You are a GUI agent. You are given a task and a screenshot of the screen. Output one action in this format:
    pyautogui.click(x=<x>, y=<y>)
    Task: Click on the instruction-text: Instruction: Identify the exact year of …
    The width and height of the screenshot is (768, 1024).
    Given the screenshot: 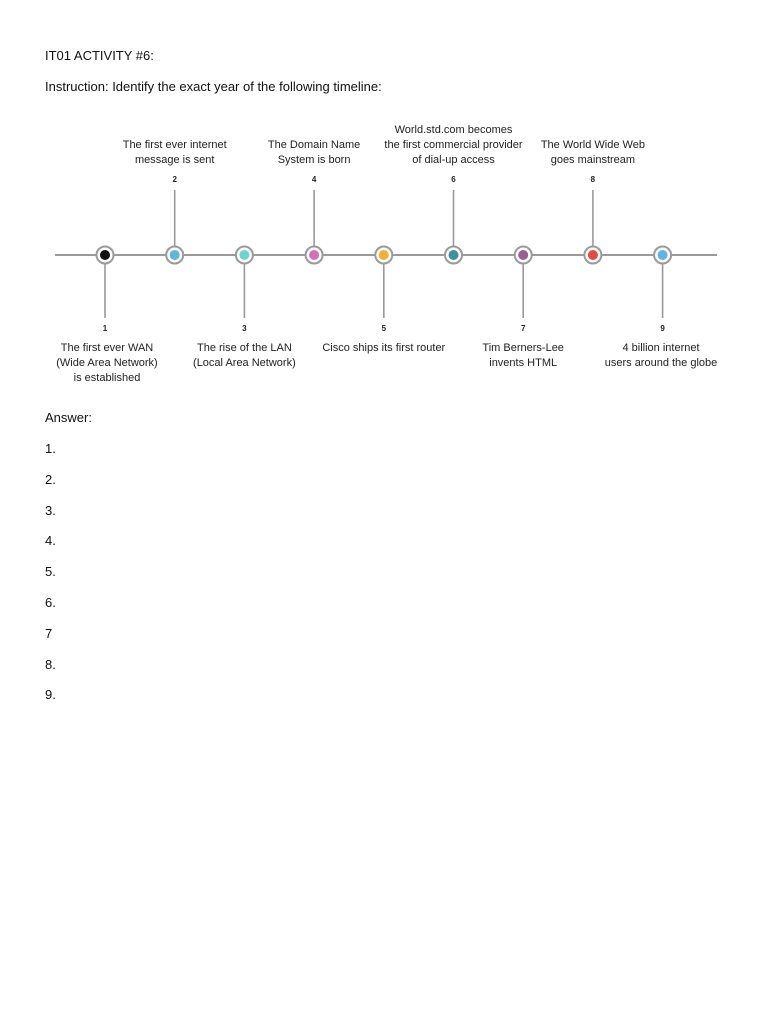 What is the action you would take?
    pyautogui.click(x=213, y=86)
    